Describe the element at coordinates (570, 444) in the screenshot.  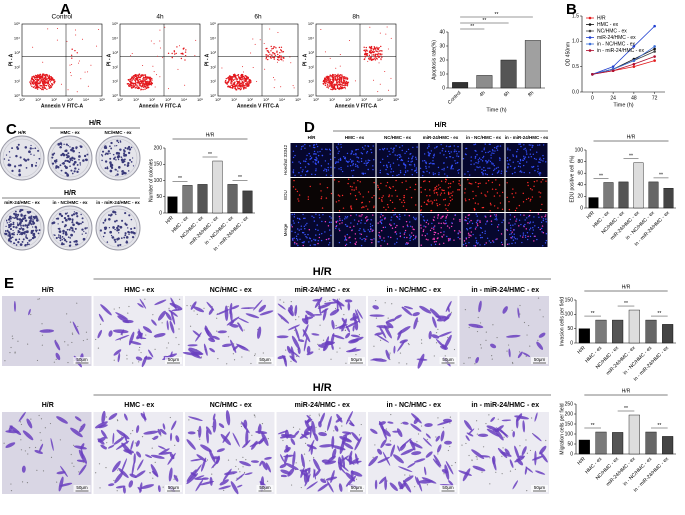
I see `y-tick-label: 50` at that location.